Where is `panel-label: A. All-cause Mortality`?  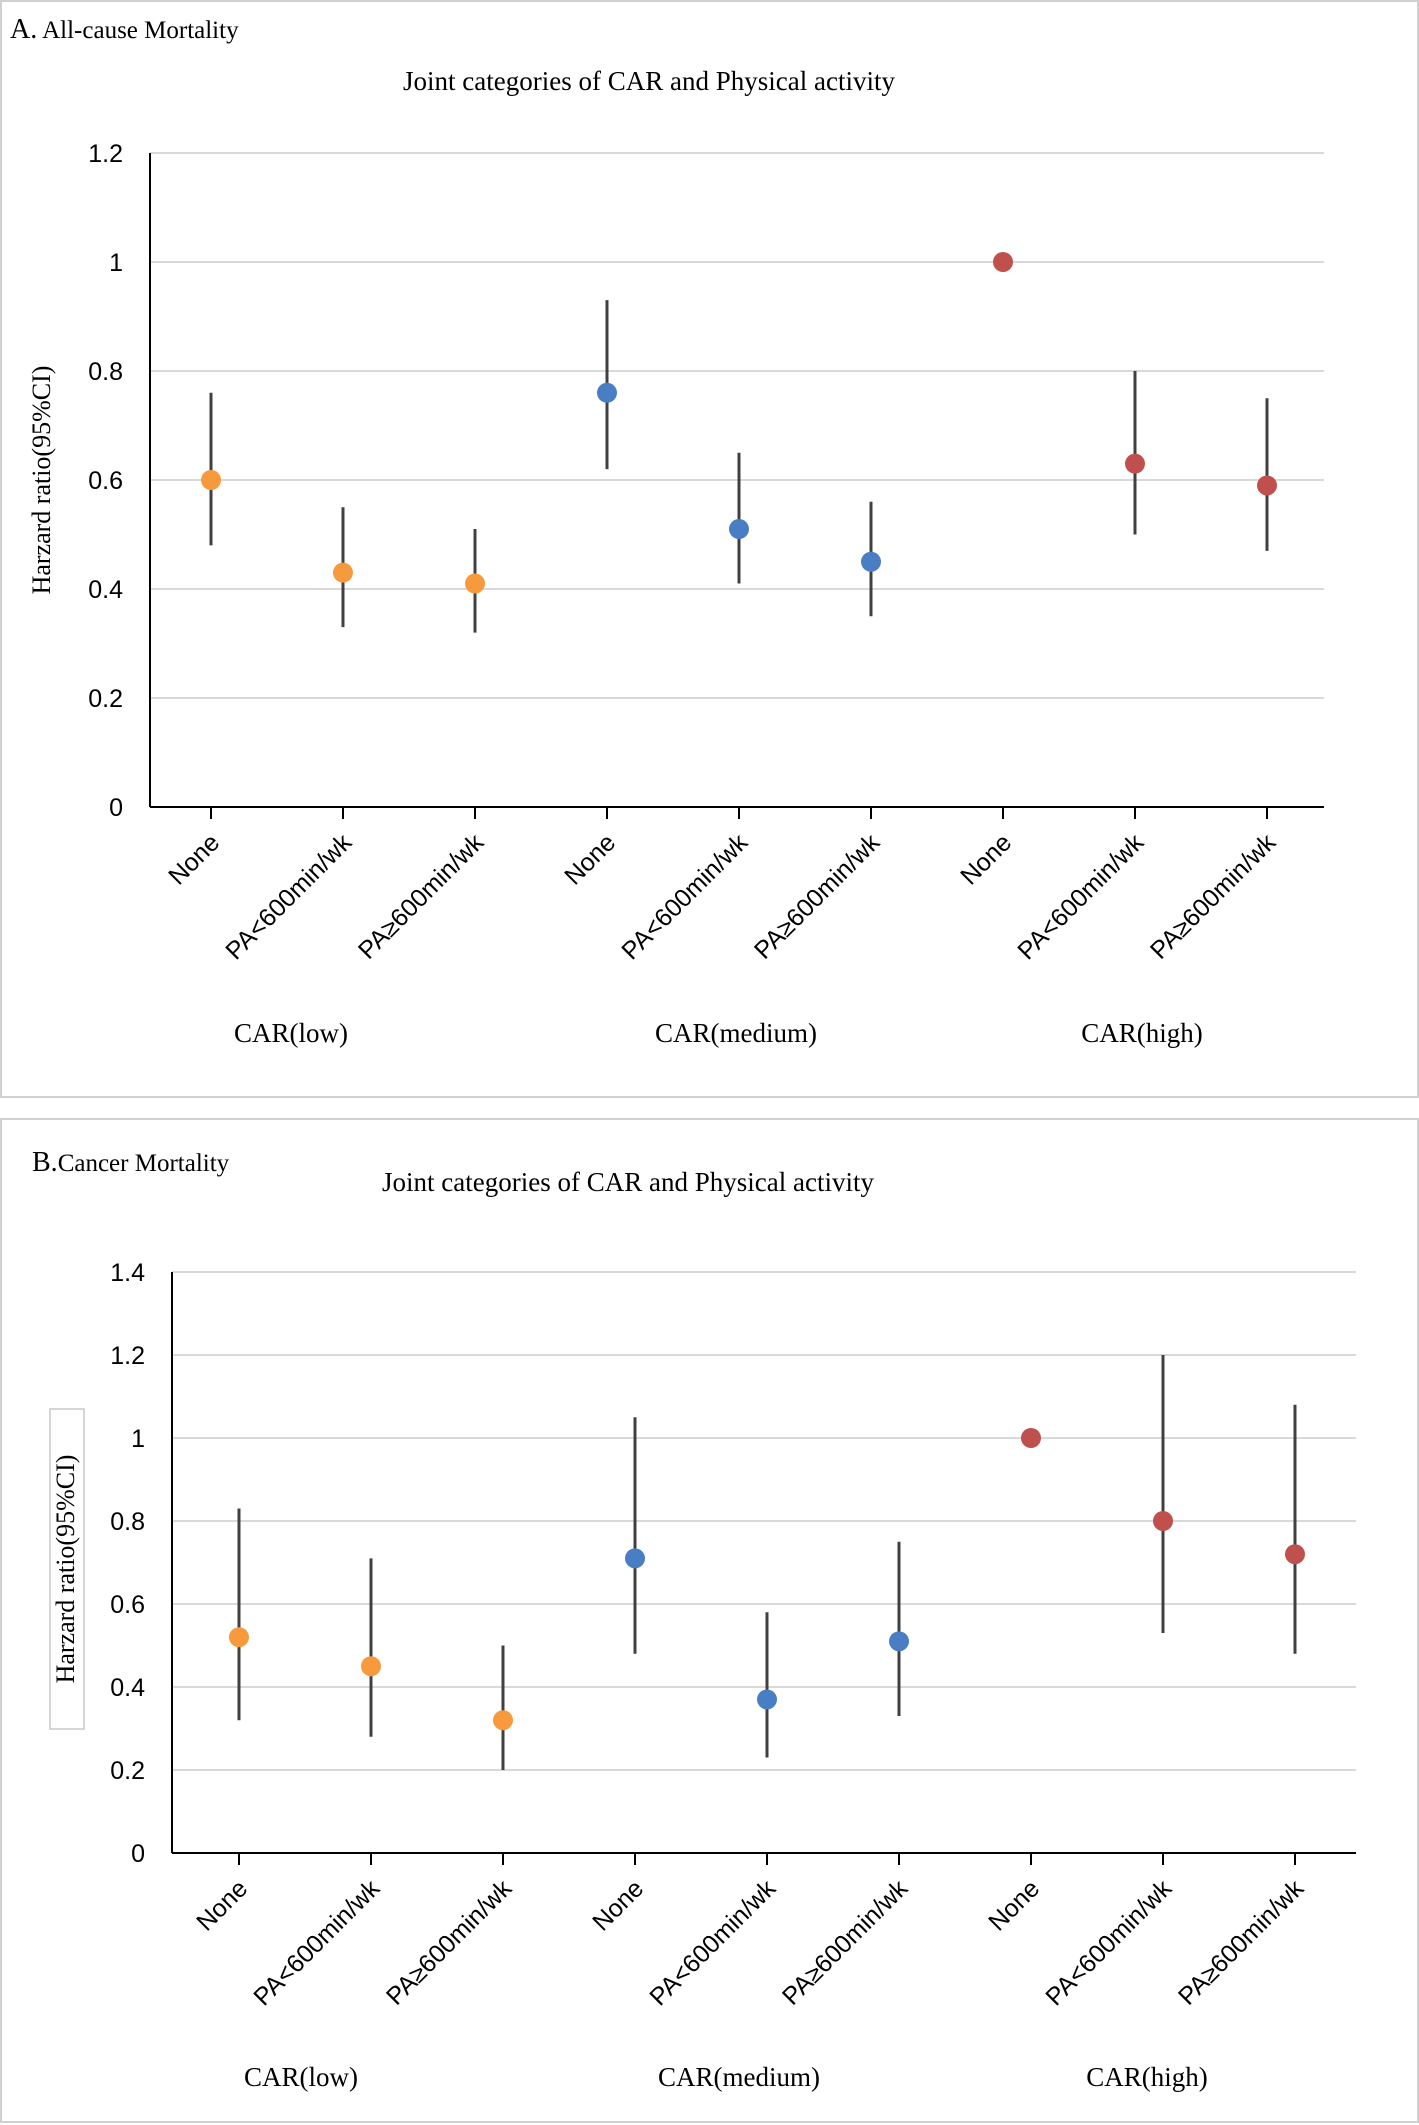 panel-label: A. All-cause Mortality is located at coordinates (124, 29).